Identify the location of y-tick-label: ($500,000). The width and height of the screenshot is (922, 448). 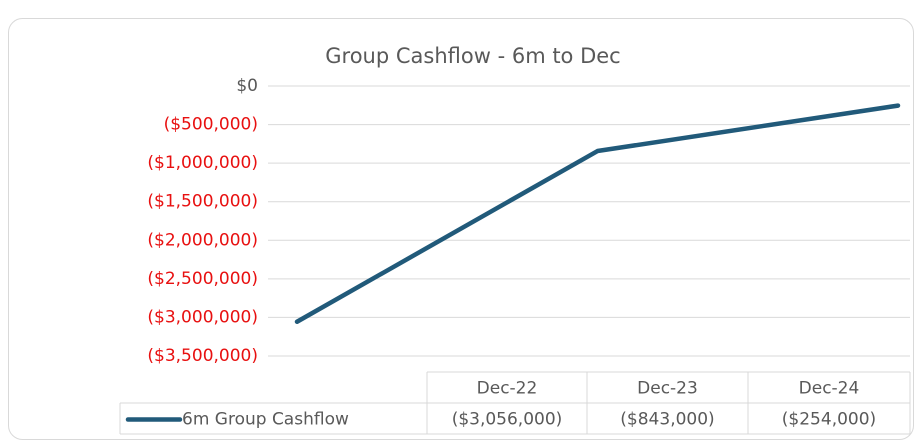
(211, 125).